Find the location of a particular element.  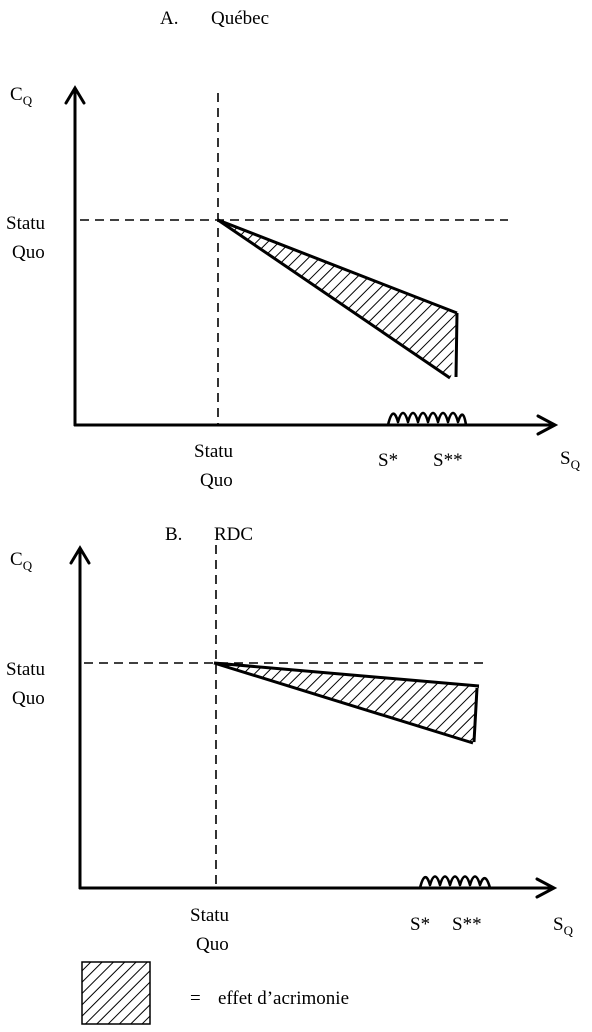

panel-a-s-star-label: S* is located at coordinates (388, 460).